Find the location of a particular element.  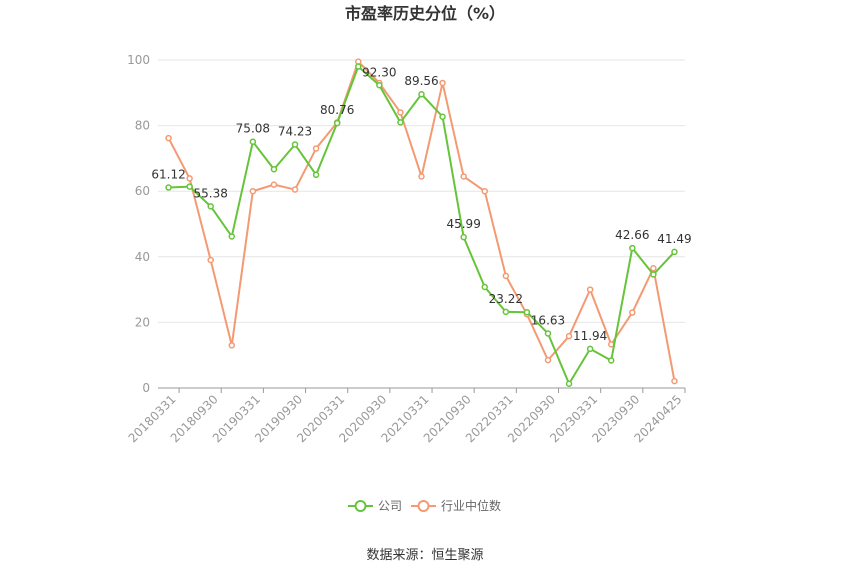

data-label: 80.76 is located at coordinates (337, 110).